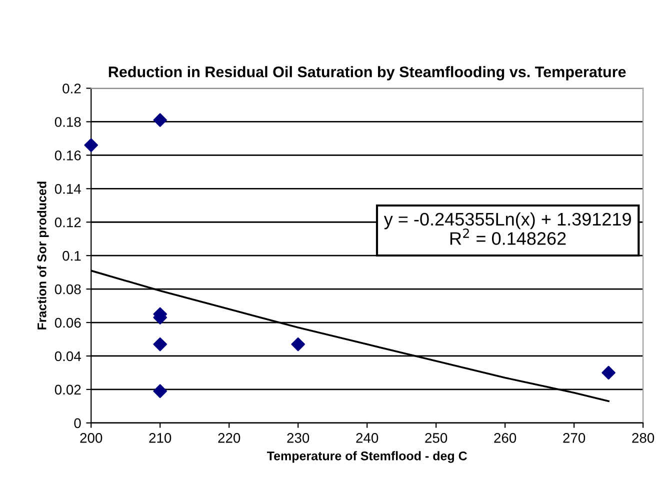 Image resolution: width=665 pixels, height=485 pixels. What do you see at coordinates (298, 438) in the screenshot?
I see `x-tick-label: 230` at bounding box center [298, 438].